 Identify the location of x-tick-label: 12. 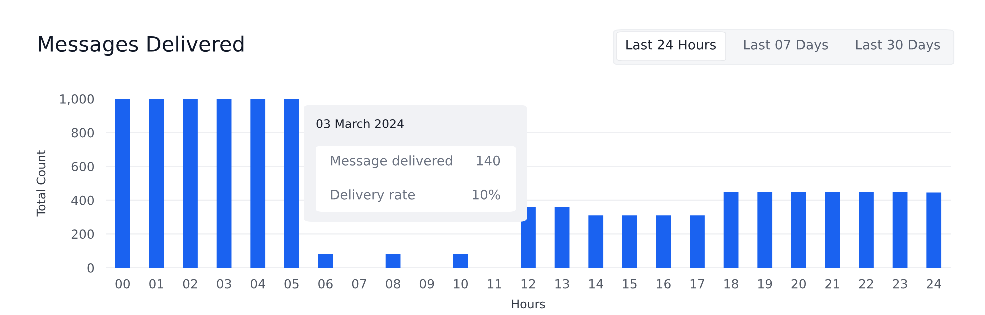
(529, 284).